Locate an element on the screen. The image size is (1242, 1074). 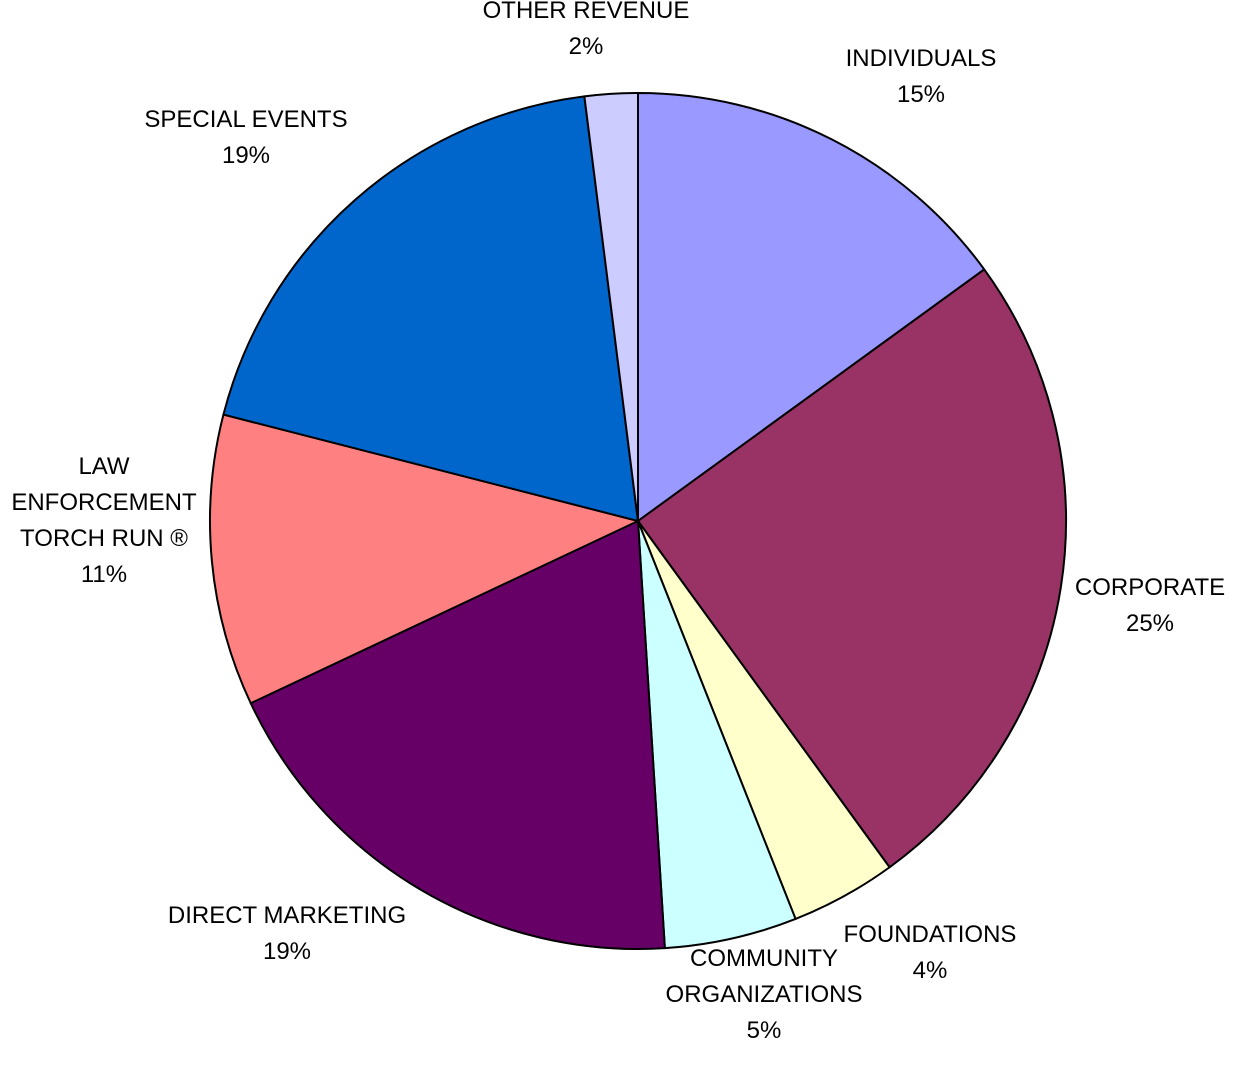
pie-label-value: 5% is located at coordinates (764, 1030).